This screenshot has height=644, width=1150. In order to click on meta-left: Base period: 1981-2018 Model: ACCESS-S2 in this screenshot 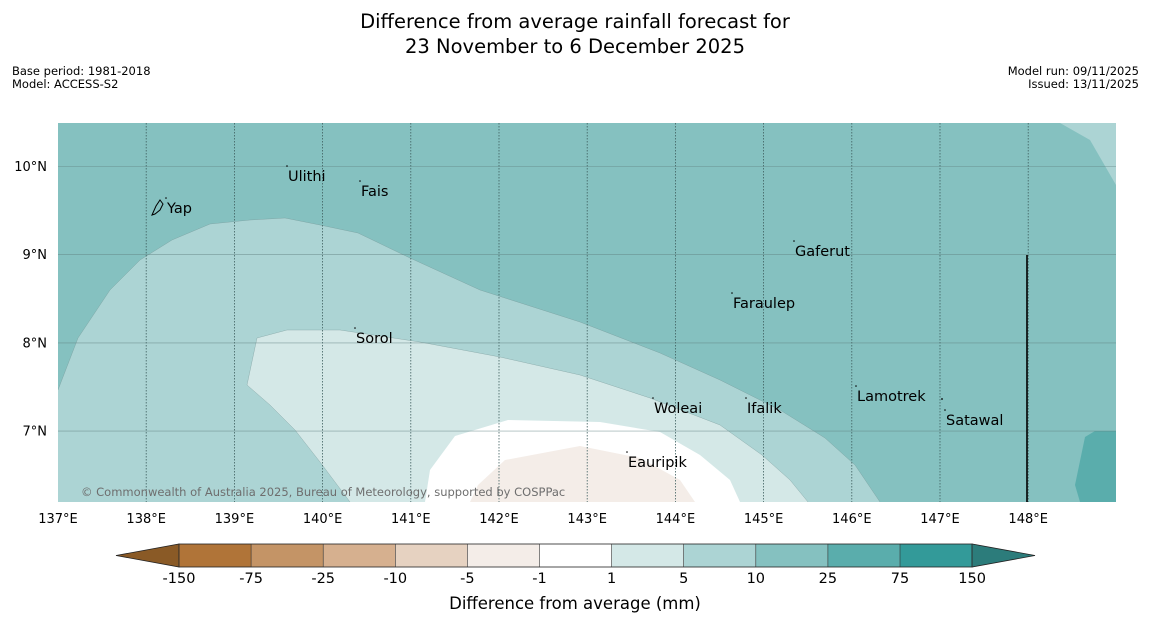, I will do `click(81, 78)`.